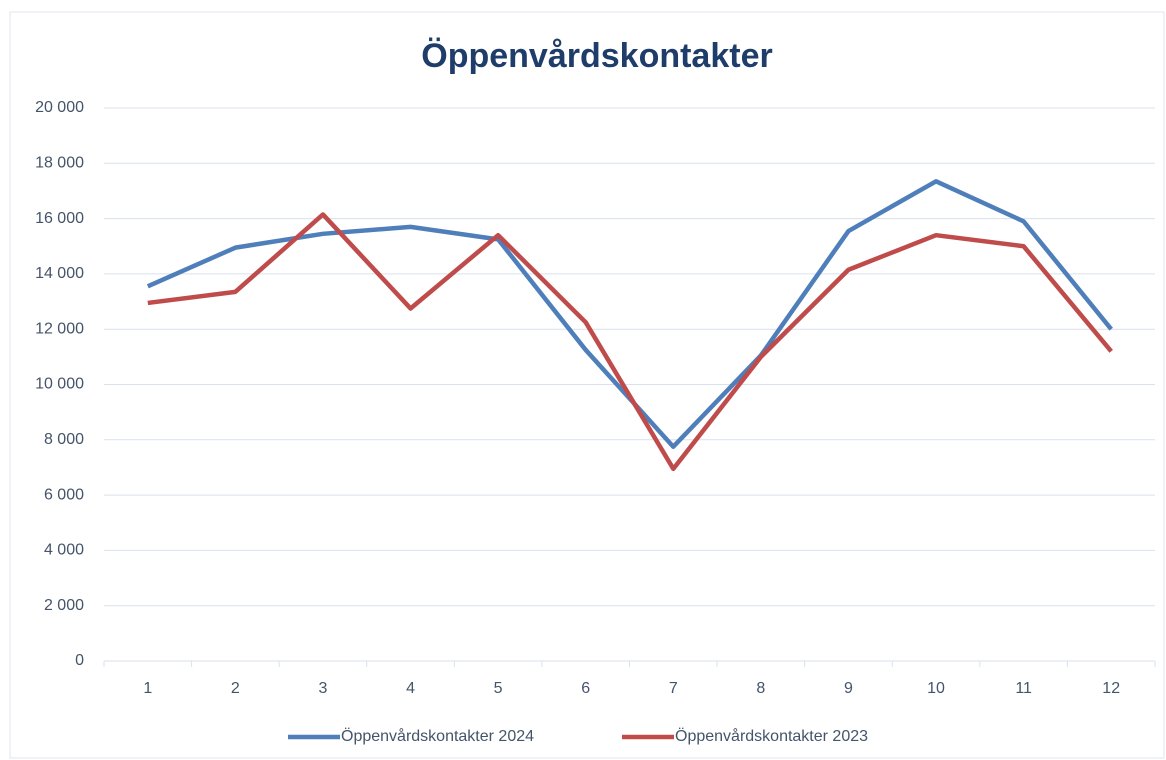  I want to click on x-tick-label: 1, so click(147, 688).